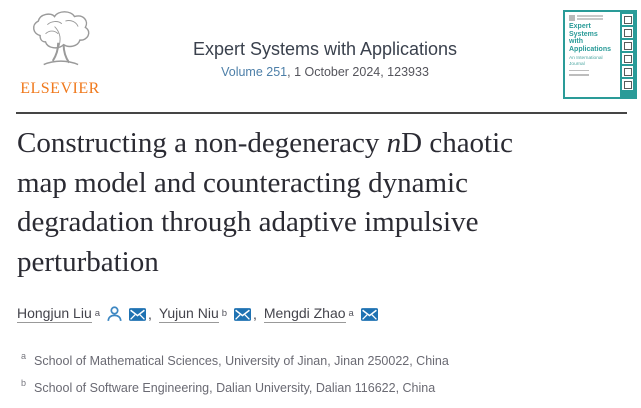 Image resolution: width=641 pixels, height=408 pixels. What do you see at coordinates (88, 261) in the screenshot?
I see `article-title-line: perturbation` at bounding box center [88, 261].